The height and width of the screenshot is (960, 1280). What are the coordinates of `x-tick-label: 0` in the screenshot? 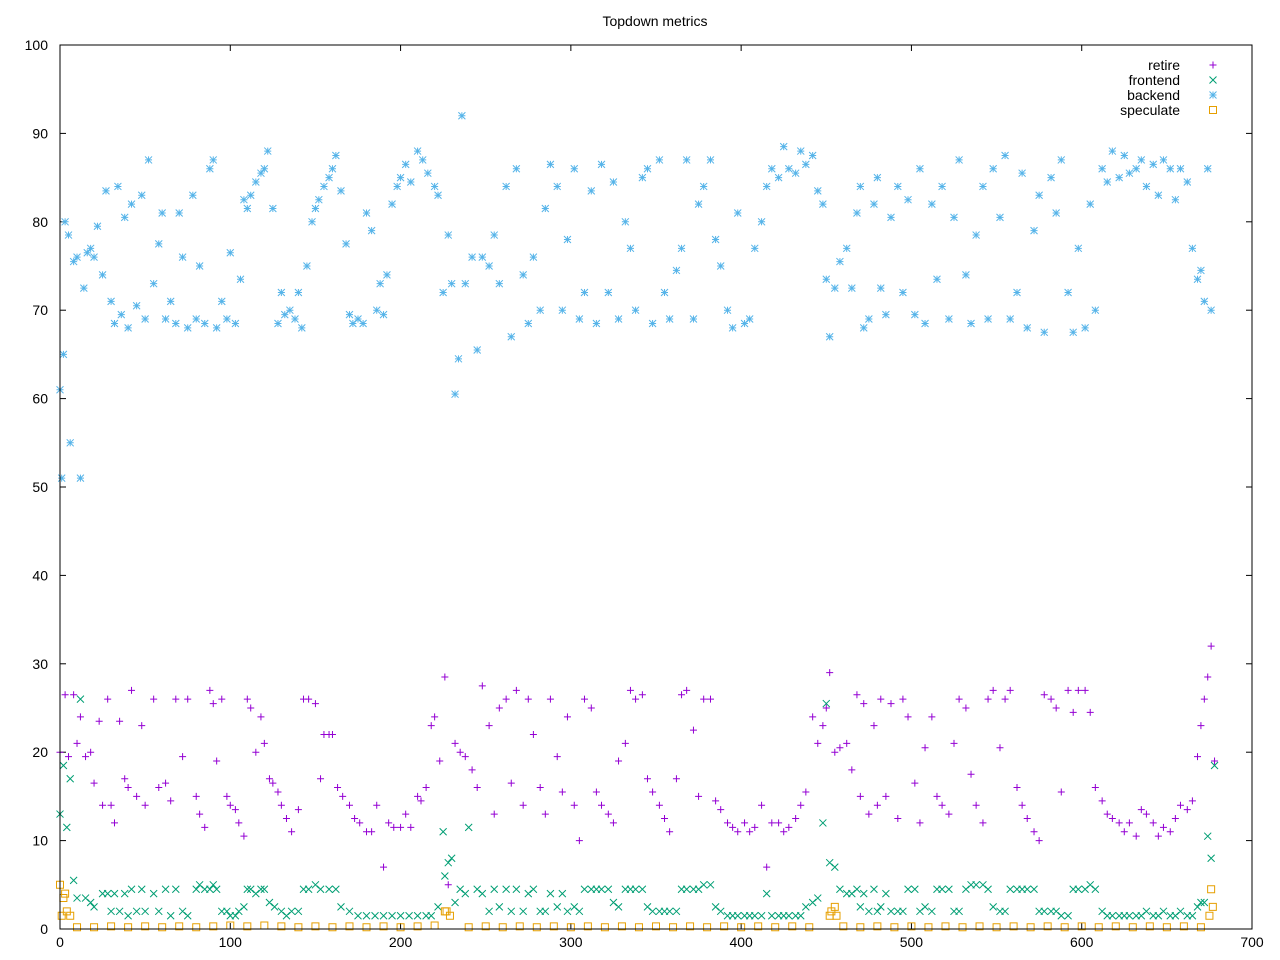 It's located at (60, 942).